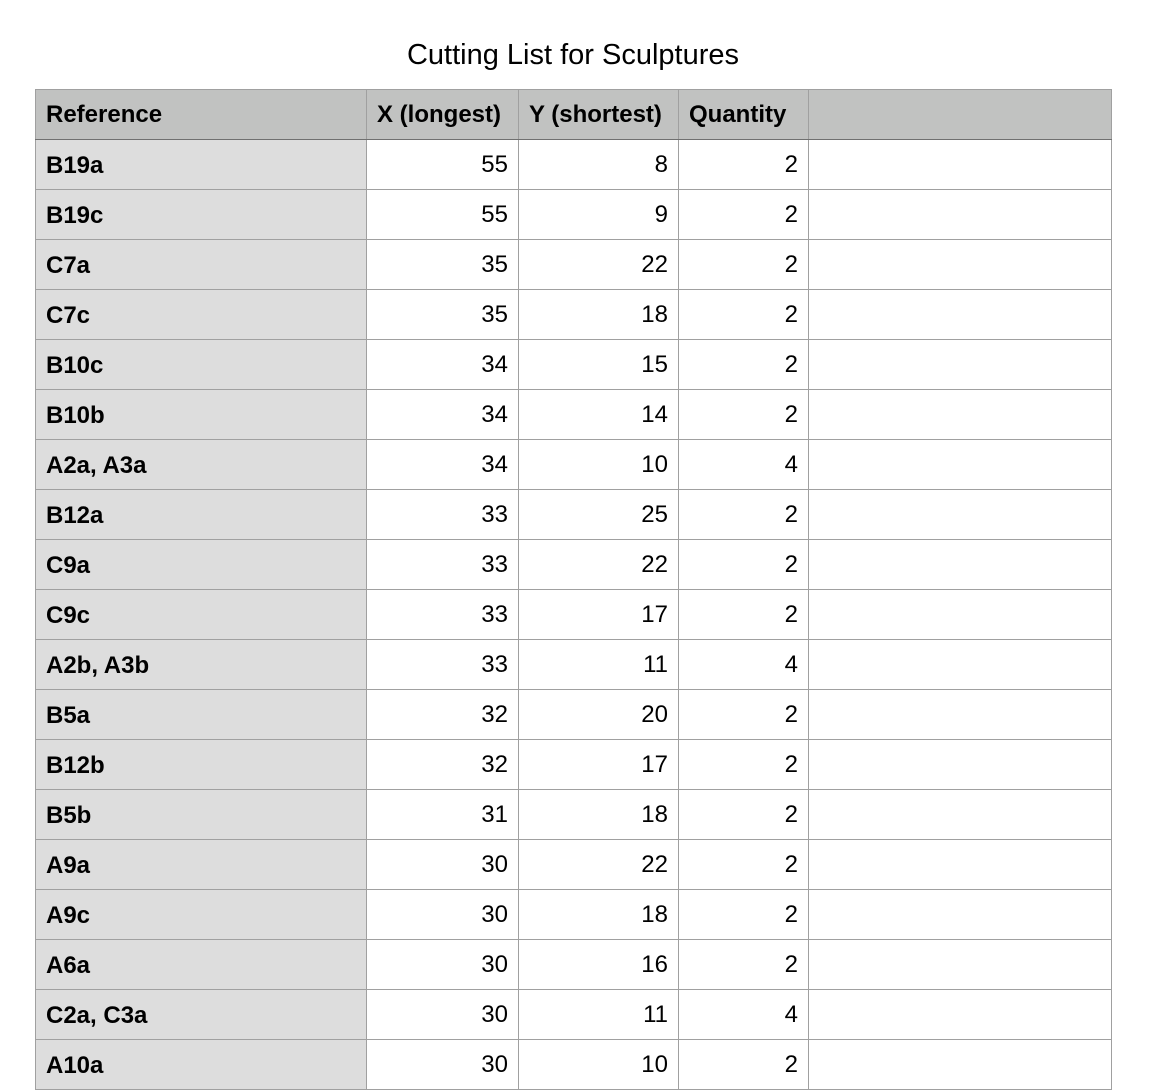  I want to click on table-row: B19a 55 8 2, so click(573, 164).